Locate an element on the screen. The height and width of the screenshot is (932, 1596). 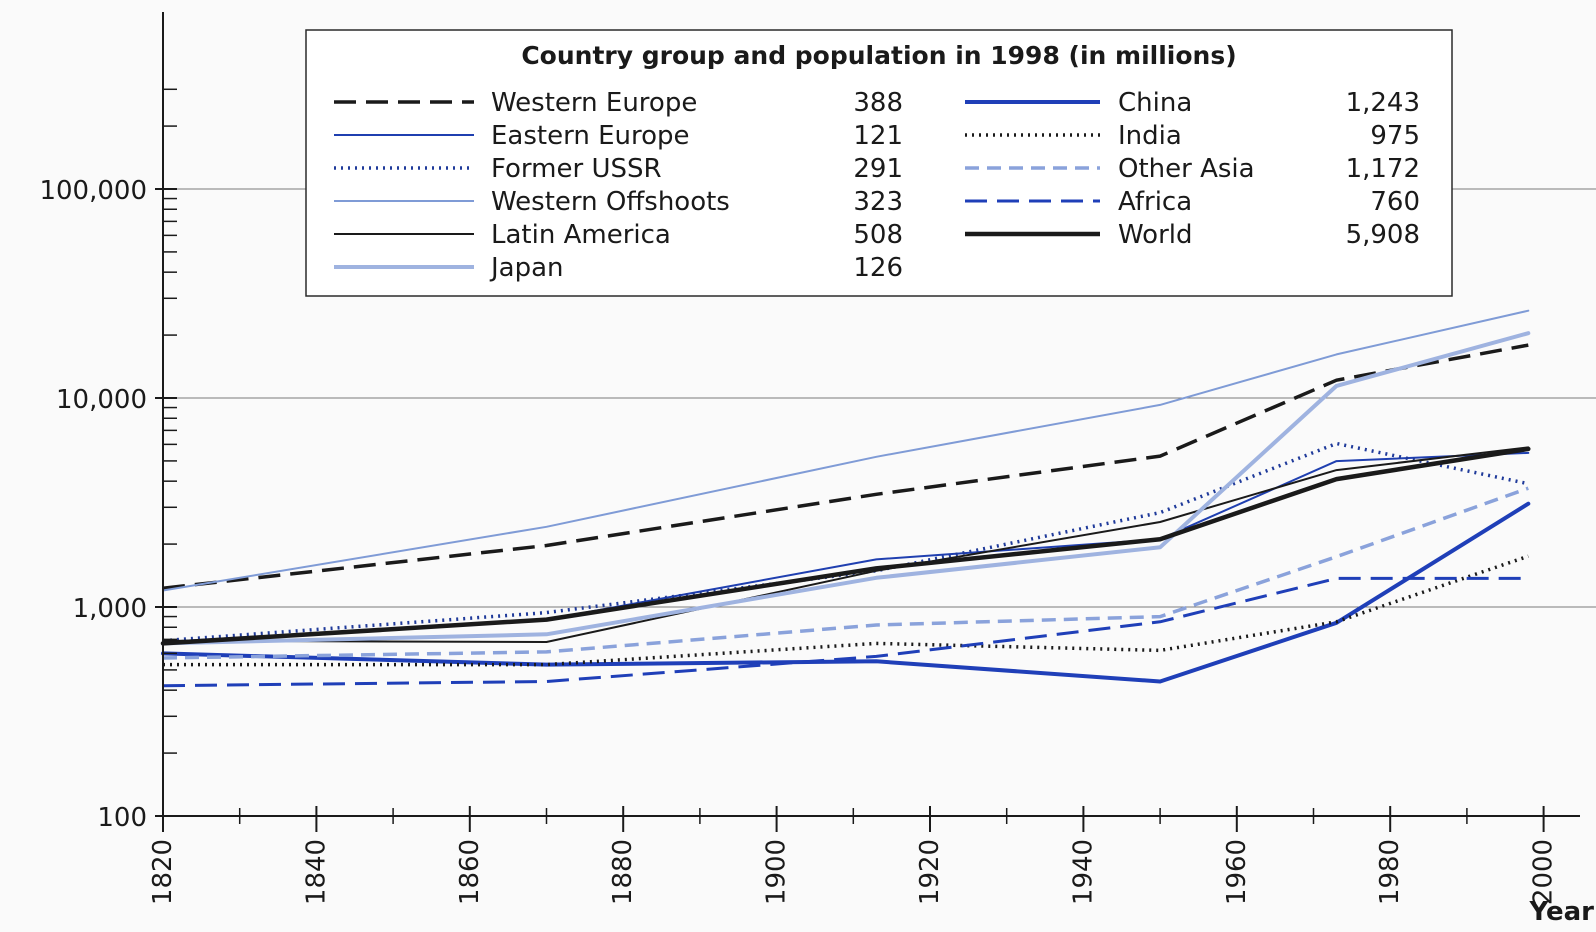
x-tick-label: 1840 is located at coordinates (316, 872).